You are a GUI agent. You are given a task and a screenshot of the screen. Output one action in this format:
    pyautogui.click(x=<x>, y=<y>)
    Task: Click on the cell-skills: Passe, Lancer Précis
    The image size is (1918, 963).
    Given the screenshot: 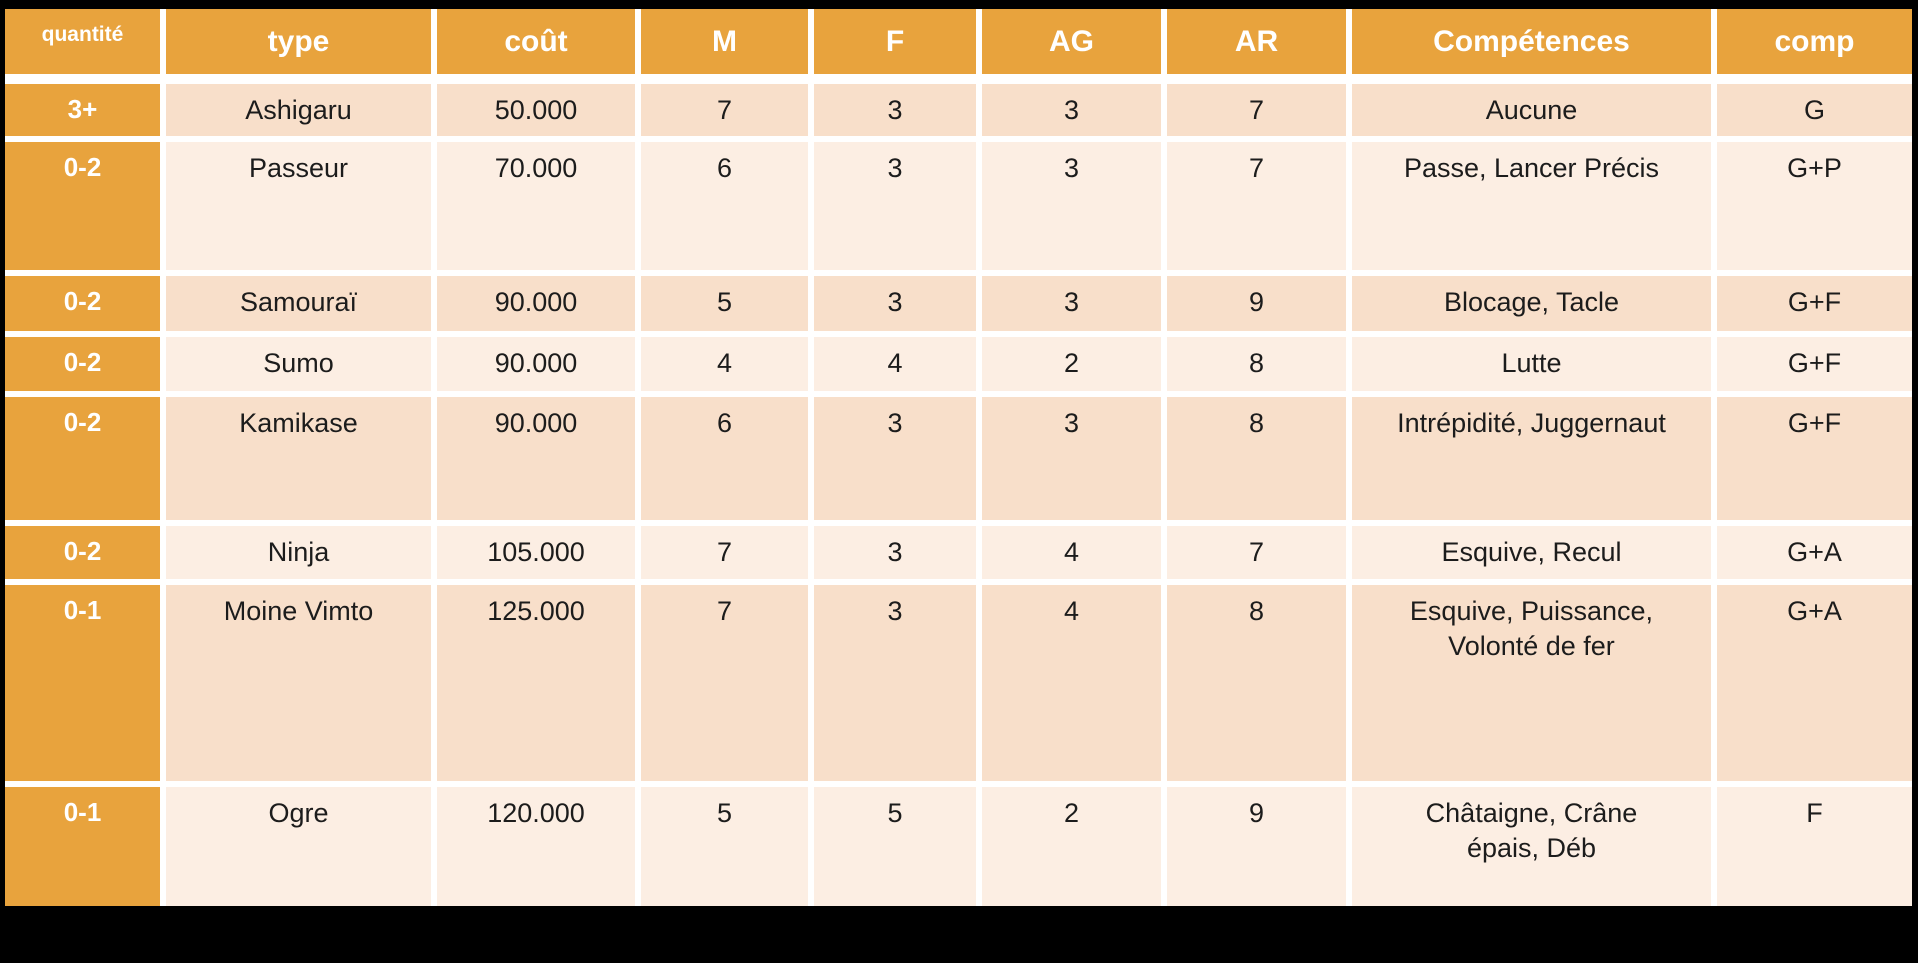 What is the action you would take?
    pyautogui.click(x=1531, y=206)
    